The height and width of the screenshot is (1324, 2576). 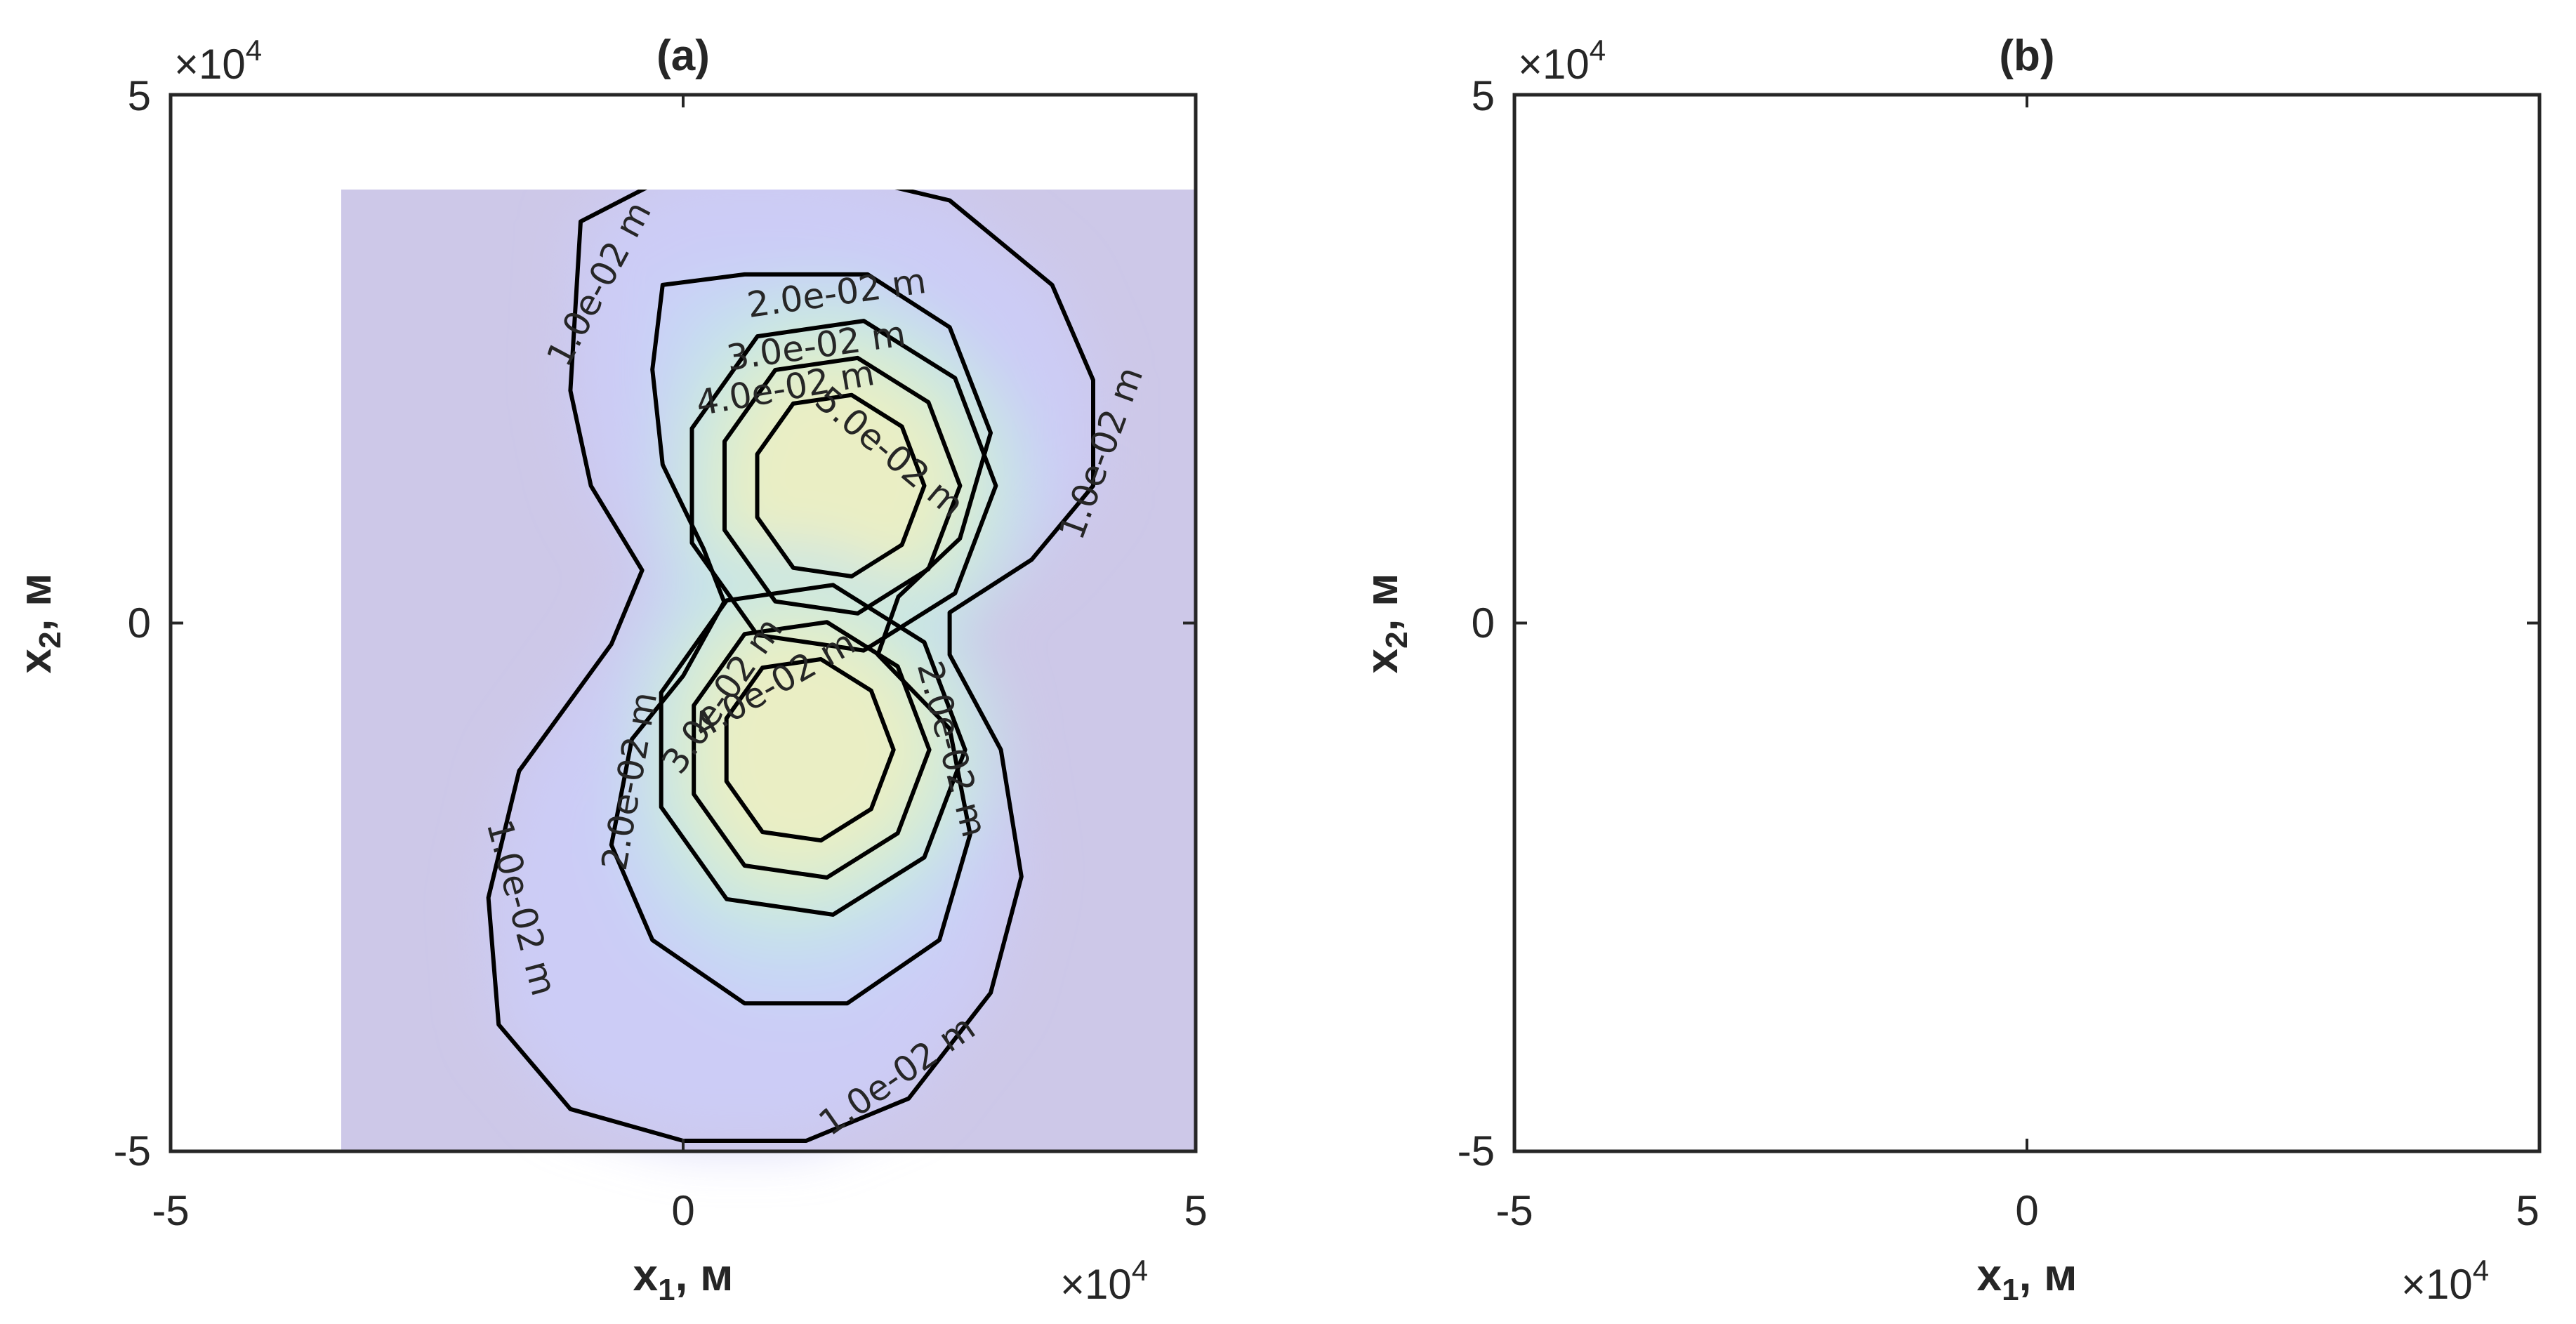 What do you see at coordinates (1855, 918) in the screenshot?
I see `contour-label-8: 1.0e-02 m` at bounding box center [1855, 918].